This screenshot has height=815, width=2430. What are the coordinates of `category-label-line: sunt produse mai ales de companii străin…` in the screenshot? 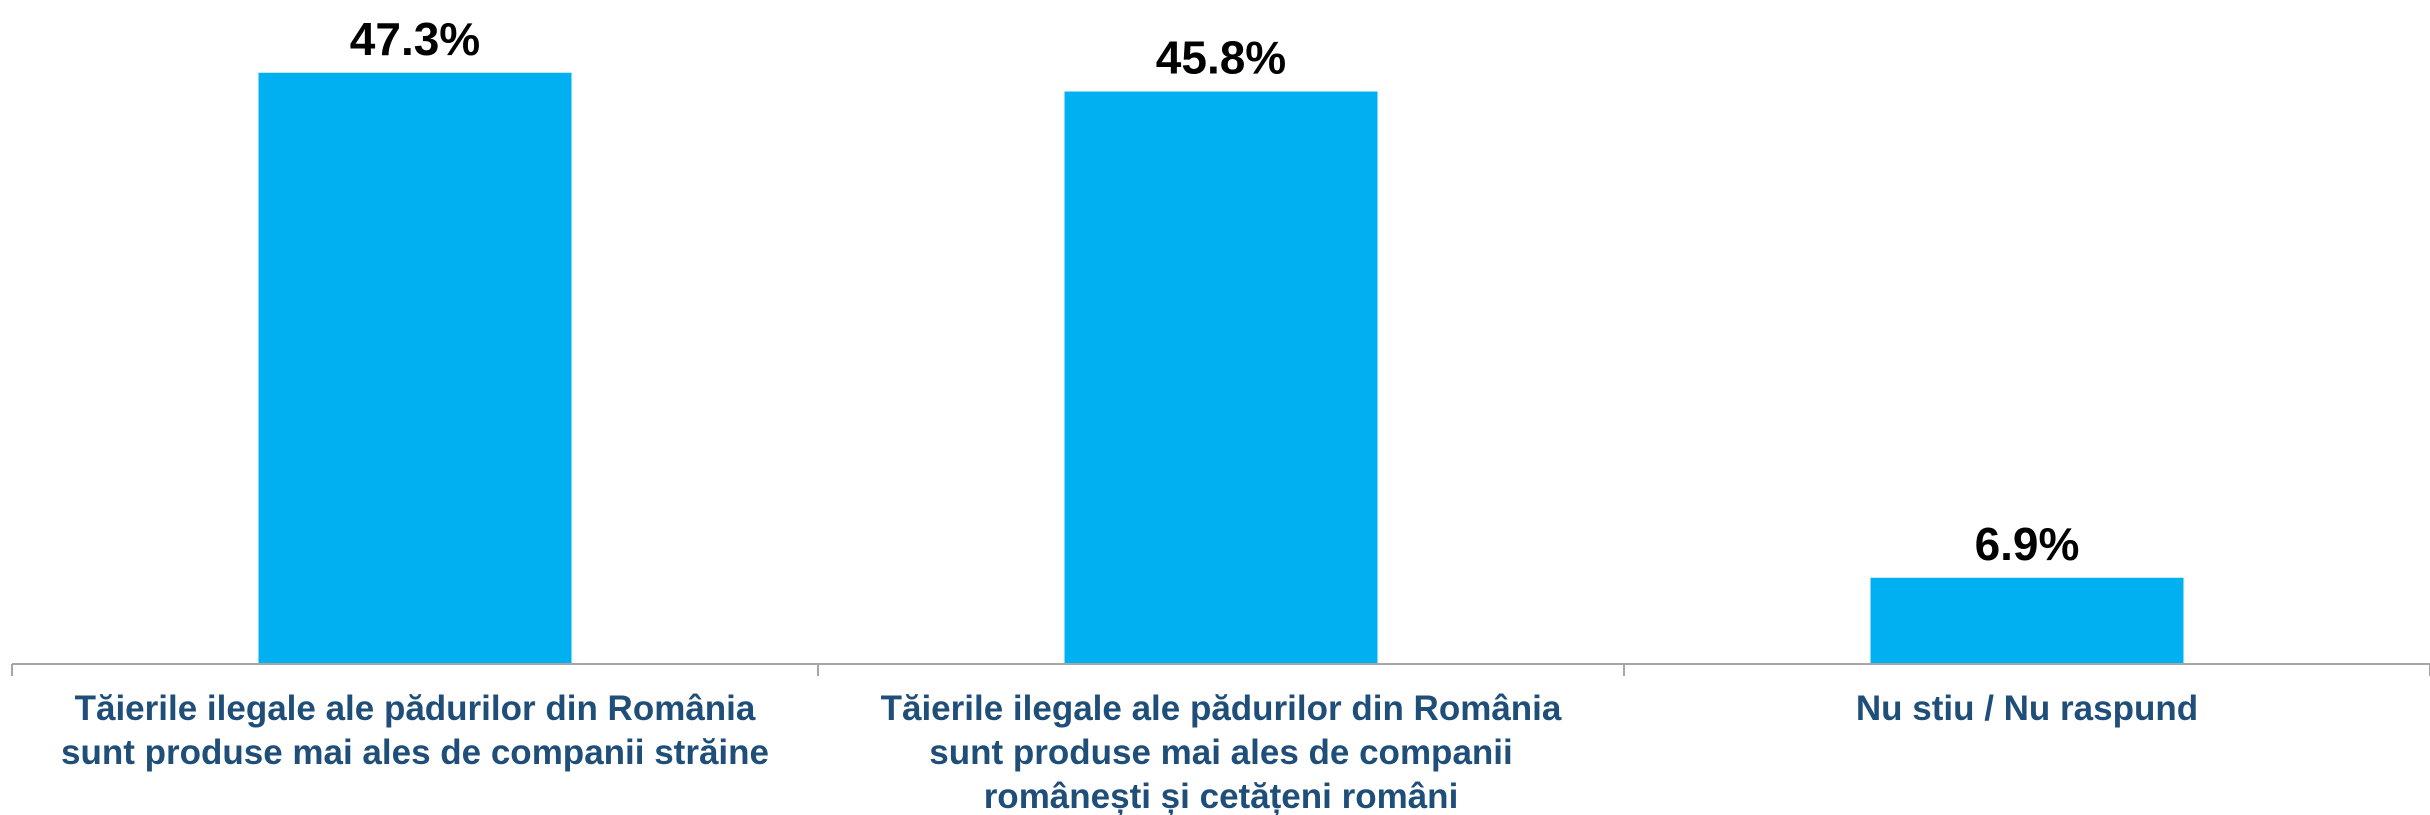 It's located at (415, 752).